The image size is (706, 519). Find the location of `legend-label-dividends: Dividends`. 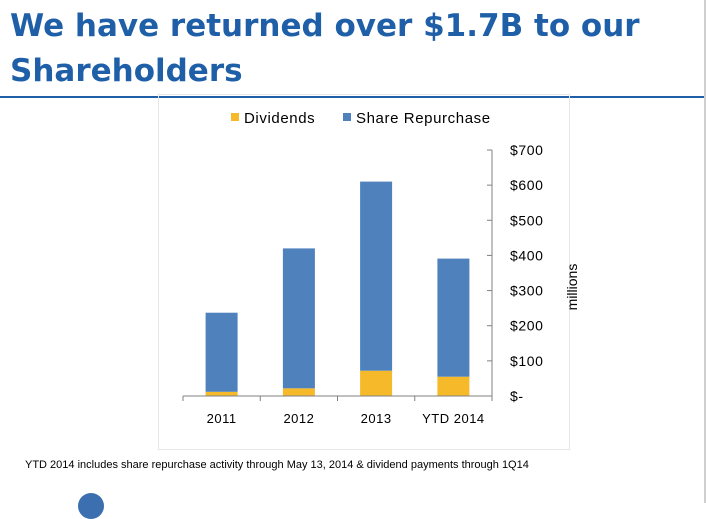

legend-label-dividends: Dividends is located at coordinates (279, 118).